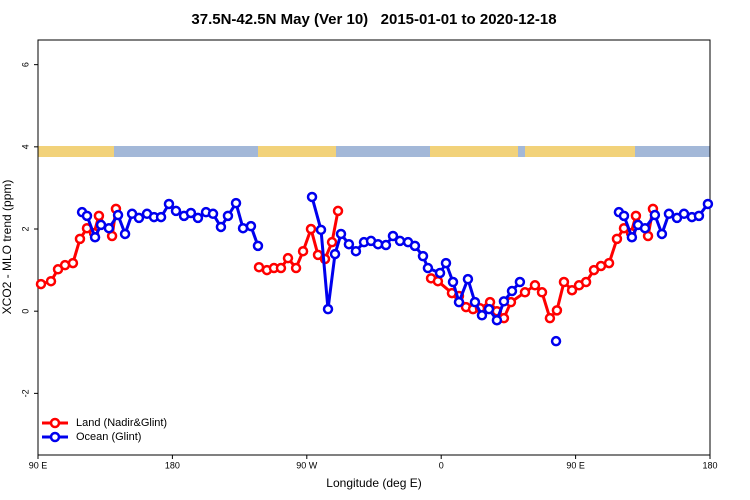 This screenshot has height=500, width=750. What do you see at coordinates (121, 423) in the screenshot?
I see `legend-label: Land (Nadir&Glint)` at bounding box center [121, 423].